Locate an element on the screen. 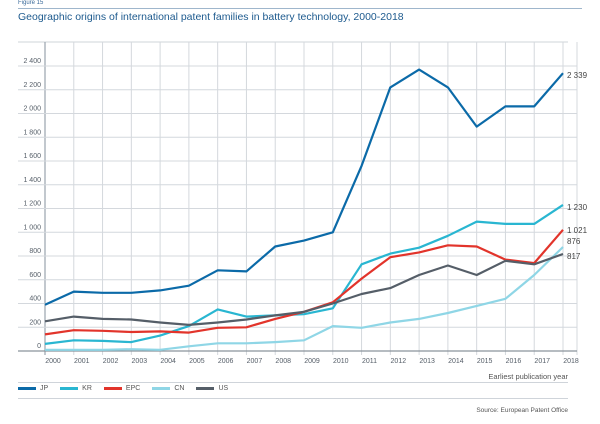 This screenshot has width=600, height=424. y-tick-label: 0 is located at coordinates (39, 346).